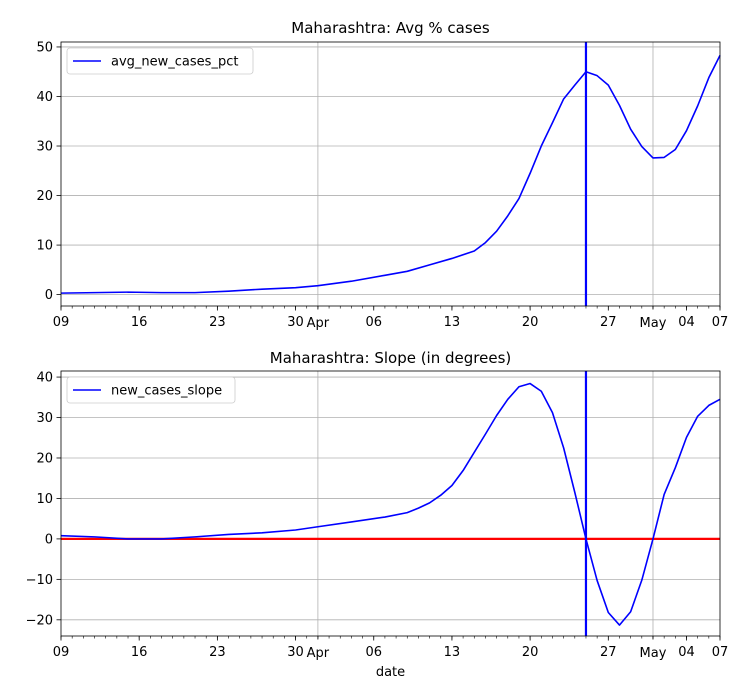 The width and height of the screenshot is (750, 700). I want to click on y-axis-ticks: −20 −10 0 10 20 30 40, so click(43, 499).